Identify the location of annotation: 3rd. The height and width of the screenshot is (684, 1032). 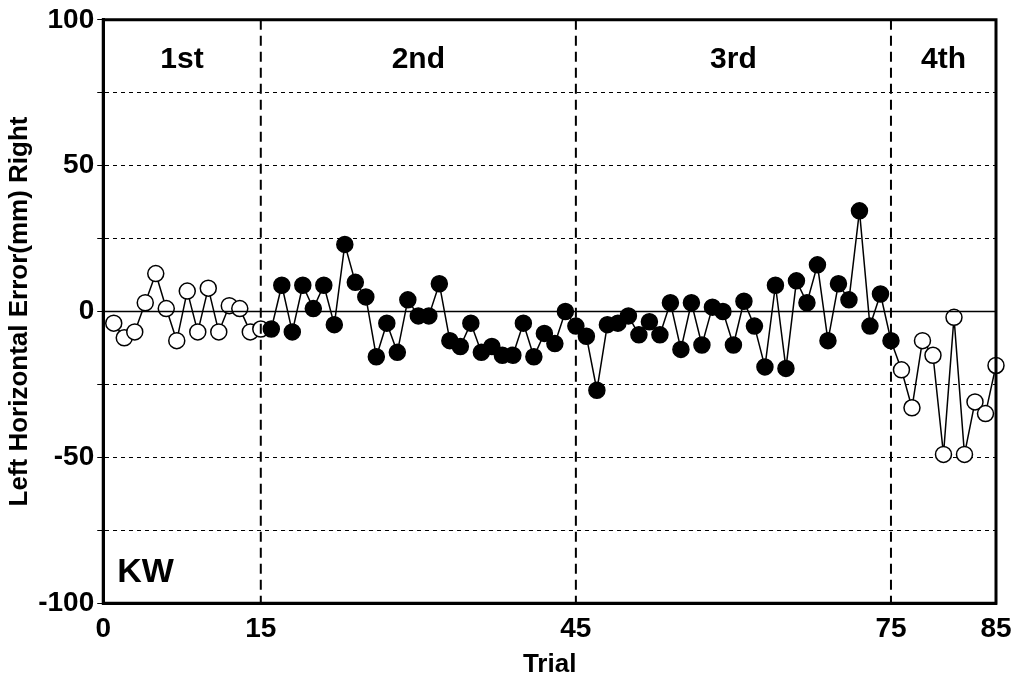
(733, 58).